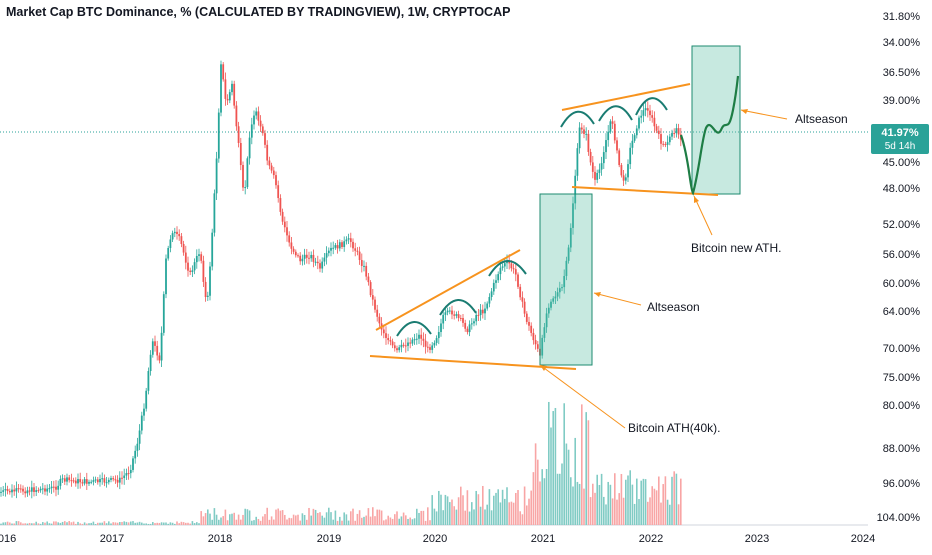 The image size is (932, 555). I want to click on x-tick-label: 2024, so click(863, 539).